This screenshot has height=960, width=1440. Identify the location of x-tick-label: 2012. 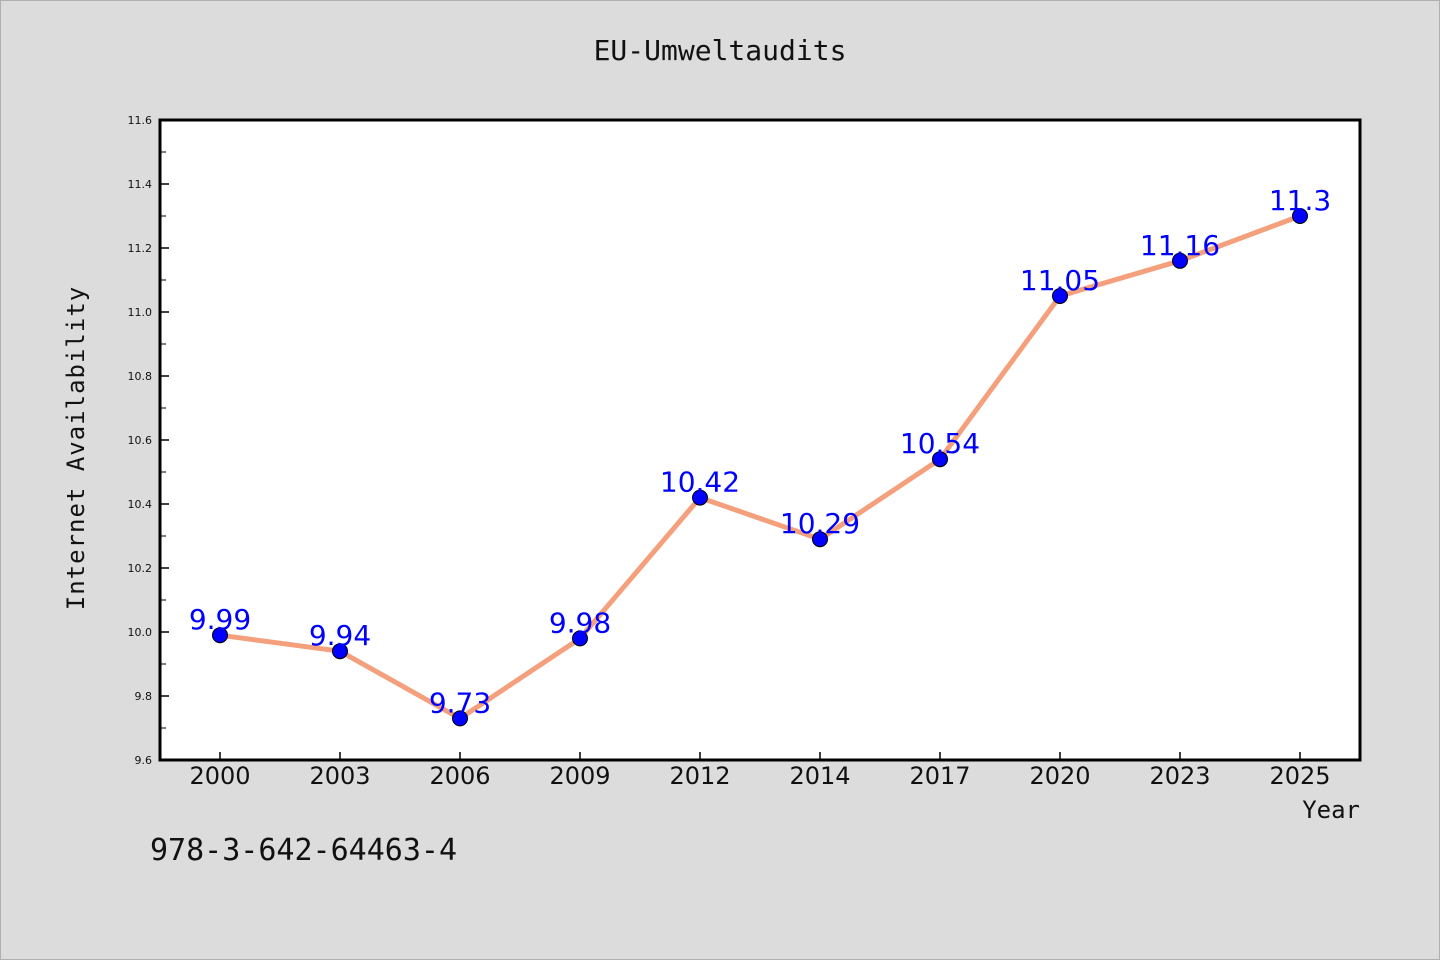
(699, 776).